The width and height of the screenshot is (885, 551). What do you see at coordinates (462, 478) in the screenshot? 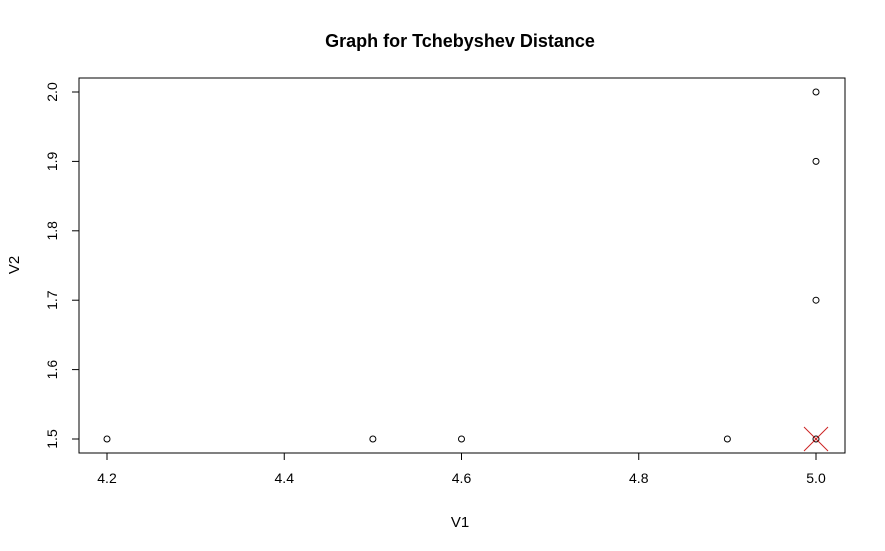
I see `x-tick-label: 4.6` at bounding box center [462, 478].